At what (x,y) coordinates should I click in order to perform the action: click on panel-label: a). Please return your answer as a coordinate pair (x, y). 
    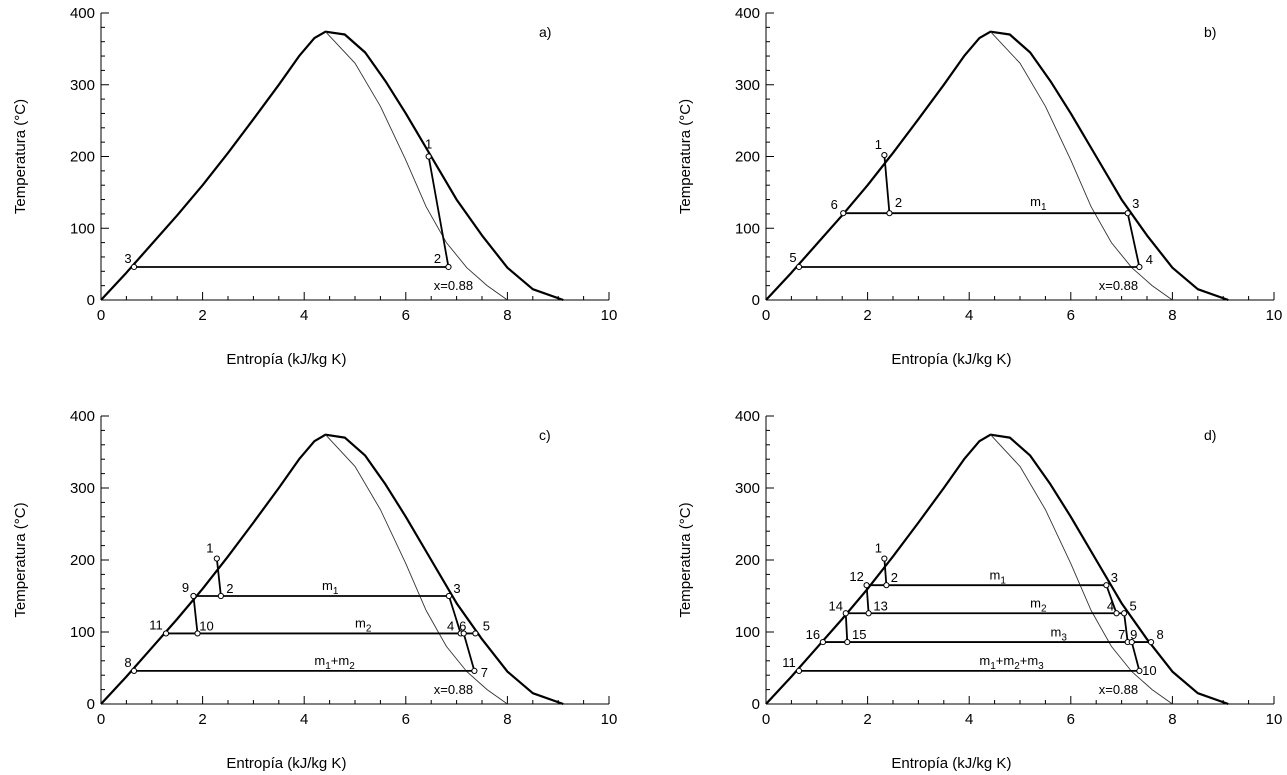
    Looking at the image, I should click on (545, 32).